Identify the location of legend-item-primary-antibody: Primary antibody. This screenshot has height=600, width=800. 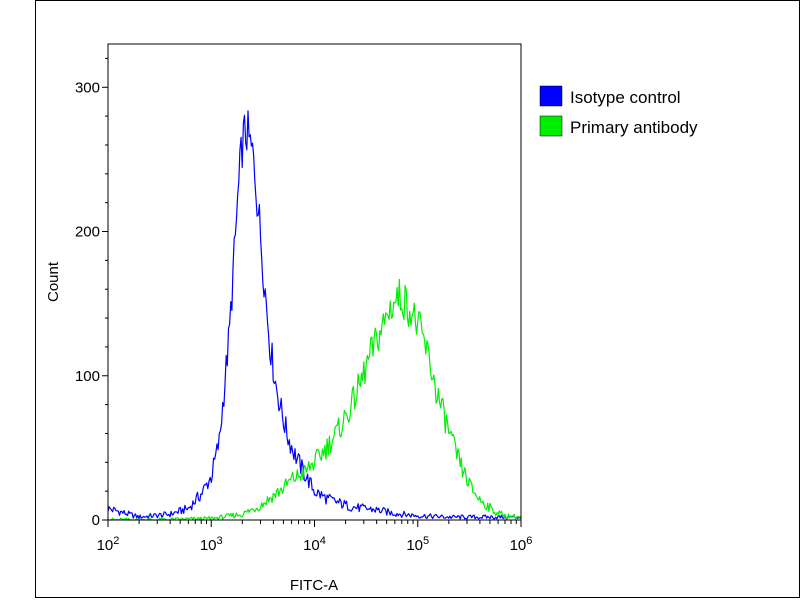
(618, 126).